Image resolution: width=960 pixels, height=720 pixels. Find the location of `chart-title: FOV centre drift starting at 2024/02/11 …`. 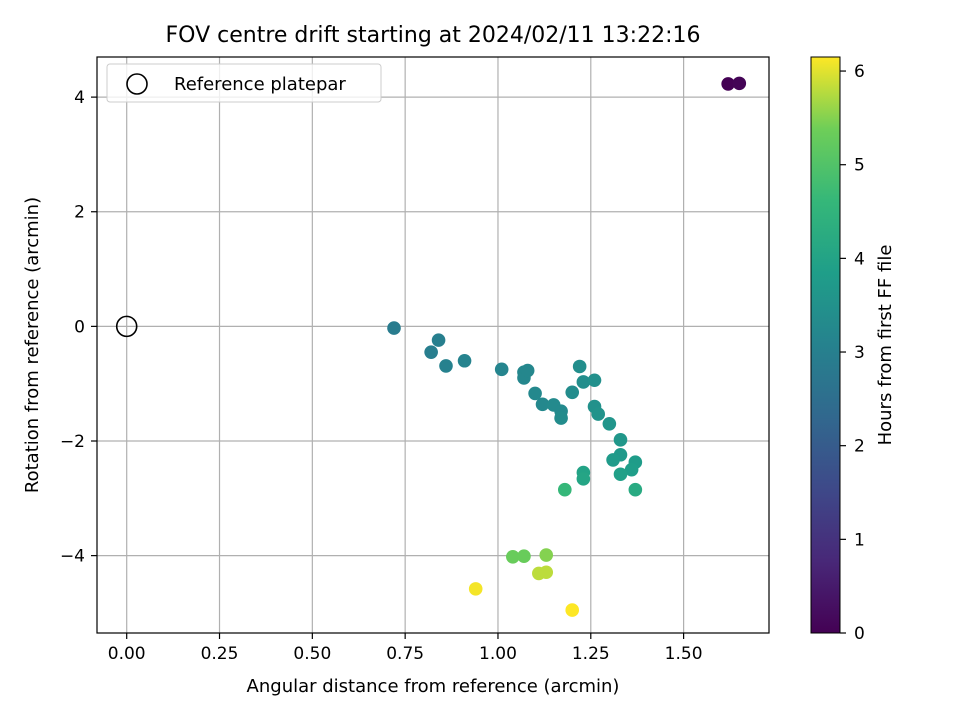

chart-title: FOV centre drift starting at 2024/02/11 … is located at coordinates (433, 35).